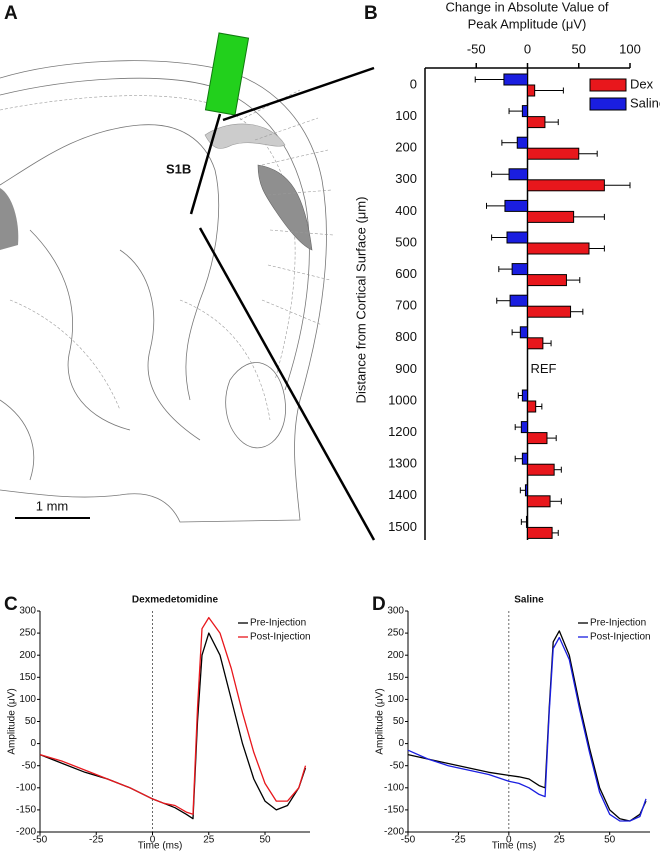  What do you see at coordinates (526, 7) in the screenshot?
I see `chart-title: Change in Absolute Value of` at bounding box center [526, 7].